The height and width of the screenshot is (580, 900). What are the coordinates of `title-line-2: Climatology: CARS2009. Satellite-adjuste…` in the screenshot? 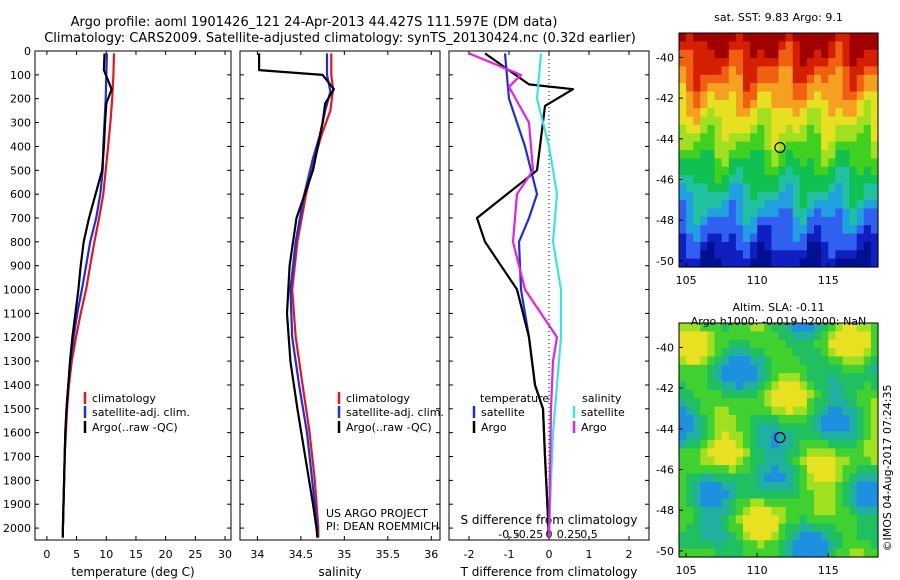 It's located at (340, 38).